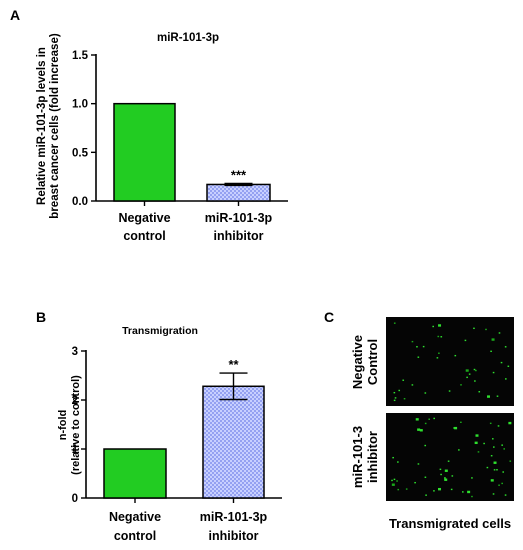 The width and height of the screenshot is (523, 550). What do you see at coordinates (450, 523) in the screenshot?
I see `micrograph-caption: Transmigrated cells` at bounding box center [450, 523].